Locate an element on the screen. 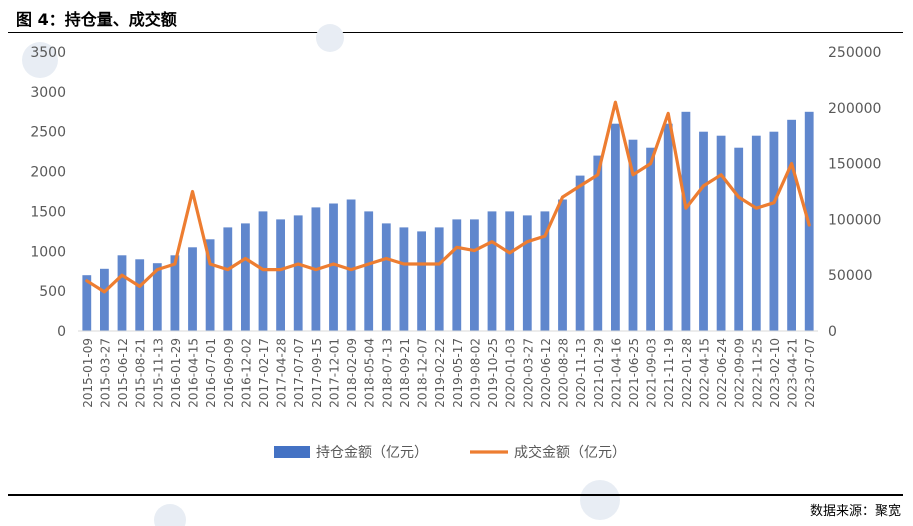  x-tick-label: 2016-07-01 is located at coordinates (211, 373).